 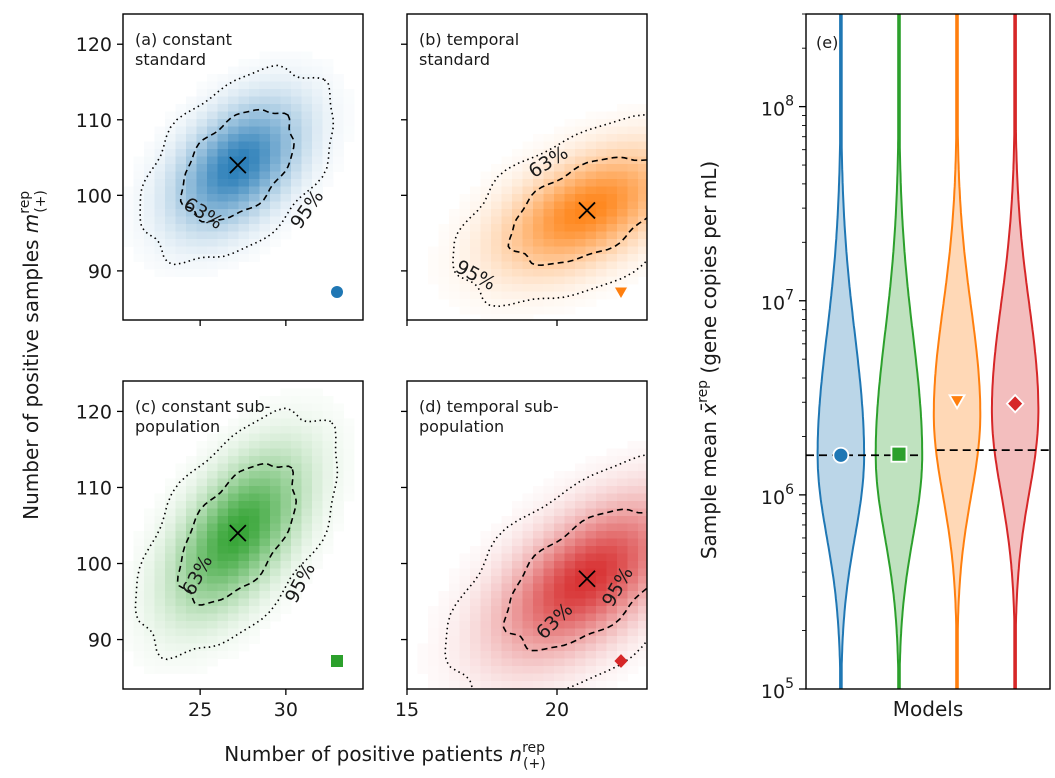 What do you see at coordinates (236, 534) in the screenshot?
I see `contour-95pct` at bounding box center [236, 534].